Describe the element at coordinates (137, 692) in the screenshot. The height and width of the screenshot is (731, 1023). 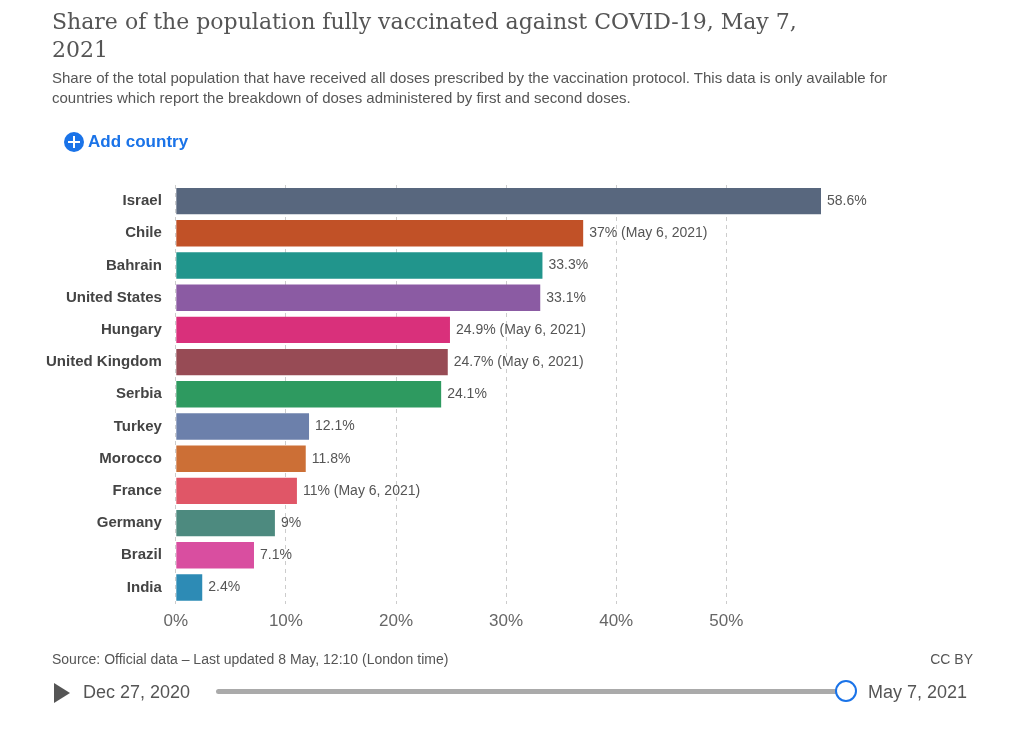
I see `text: Dec 27, 2020` at that location.